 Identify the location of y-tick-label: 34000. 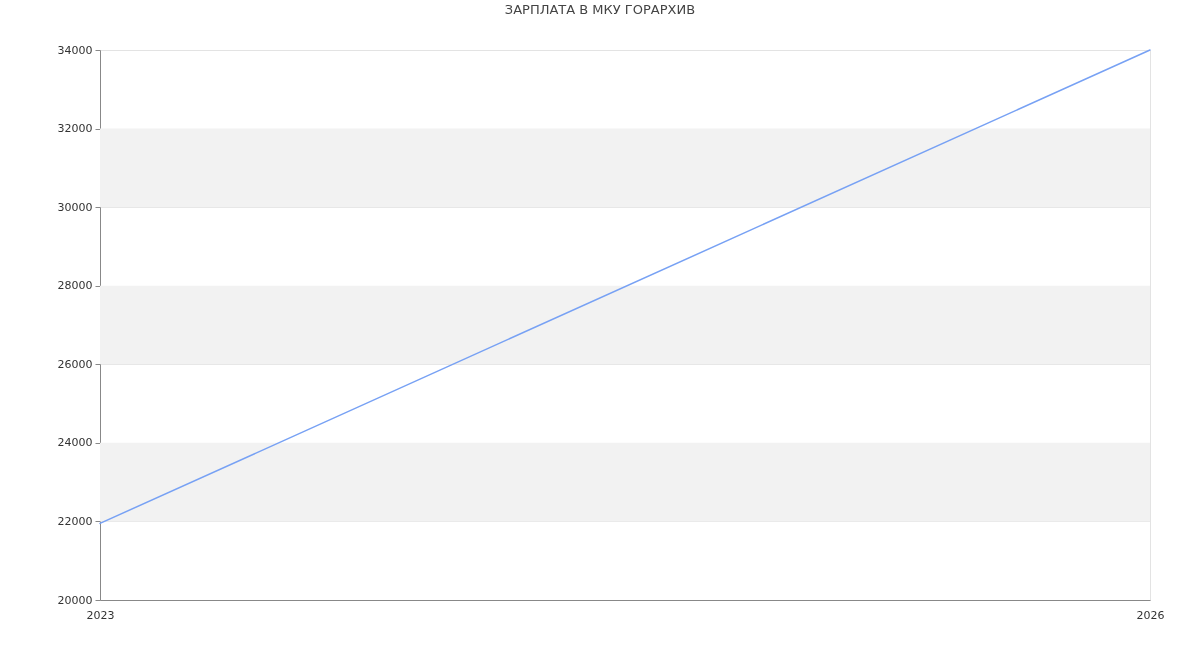
(75, 50).